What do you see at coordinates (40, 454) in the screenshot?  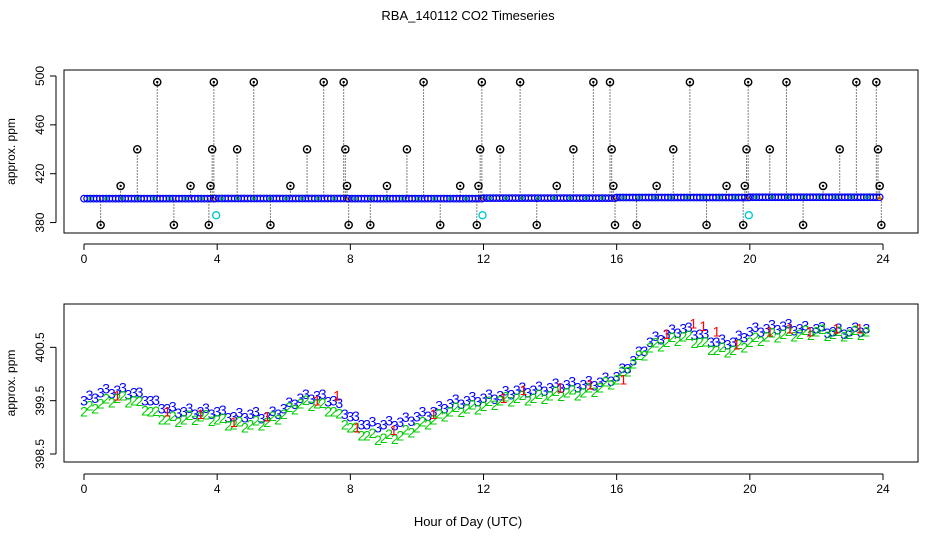 I see `bottom-panel-y-tick-label: 398.5` at bounding box center [40, 454].